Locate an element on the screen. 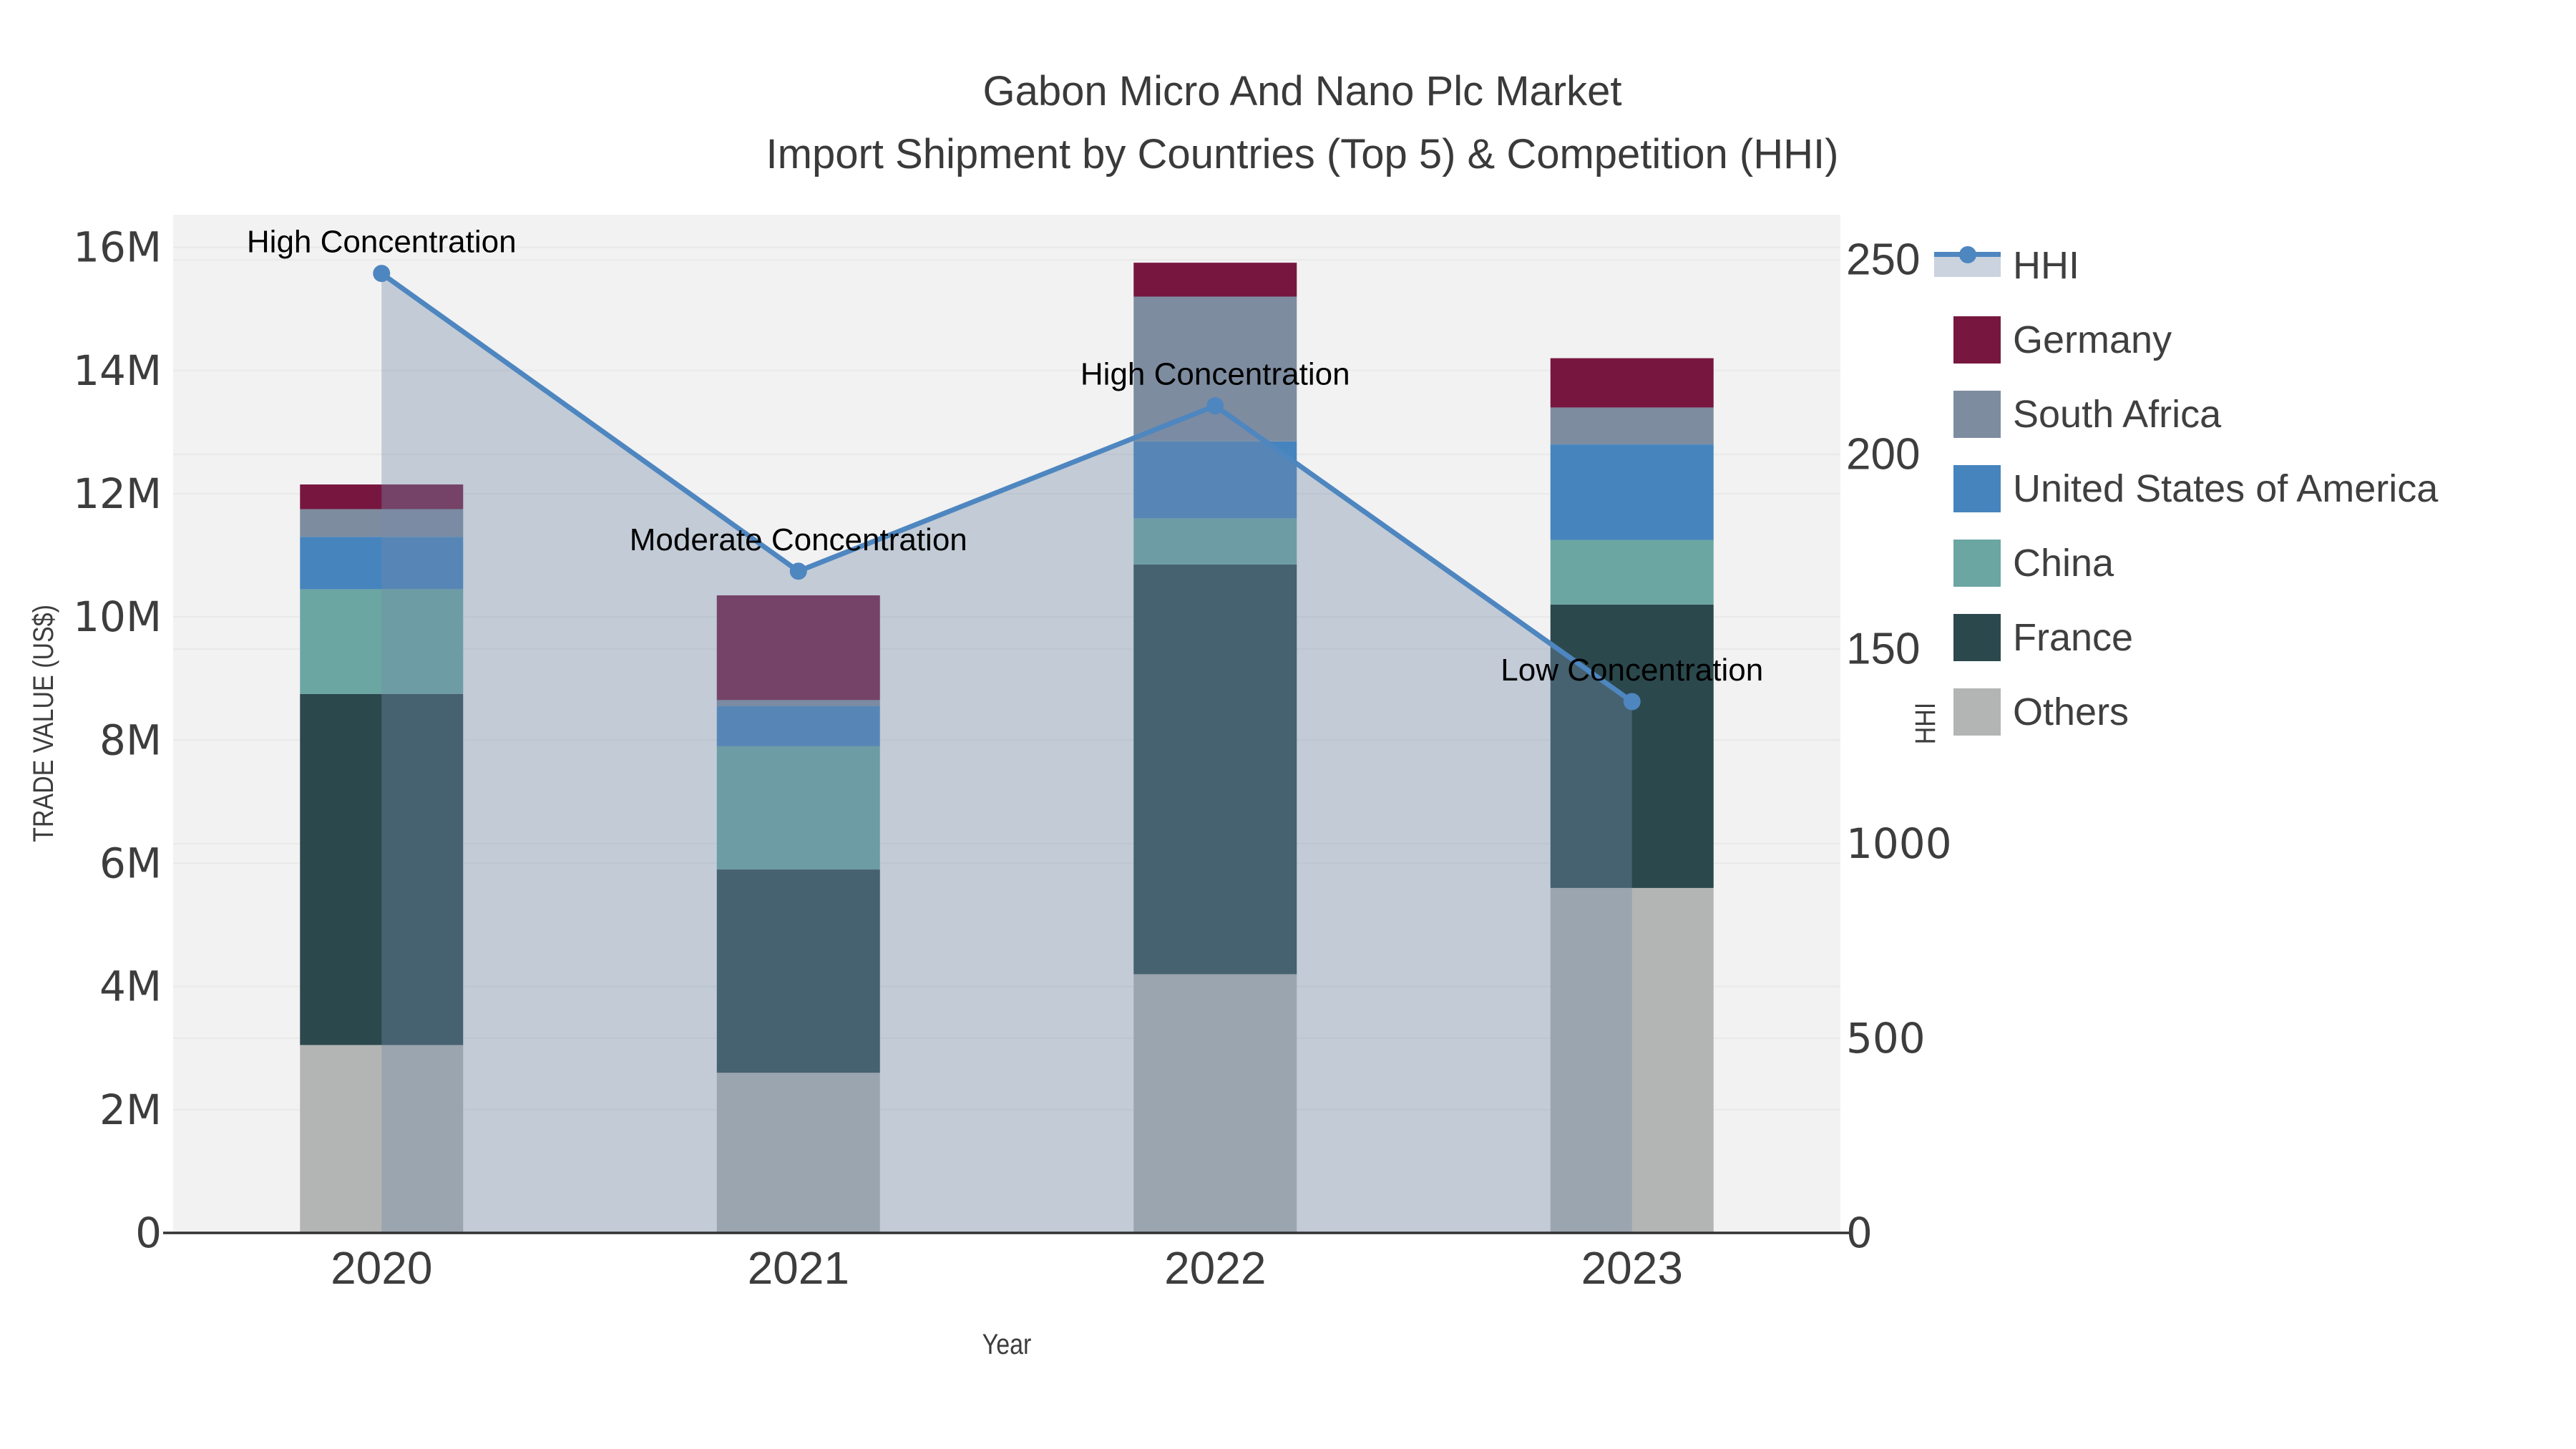 Image resolution: width=2576 pixels, height=1449 pixels. bar-segment-others-2023 is located at coordinates (1632, 1060).